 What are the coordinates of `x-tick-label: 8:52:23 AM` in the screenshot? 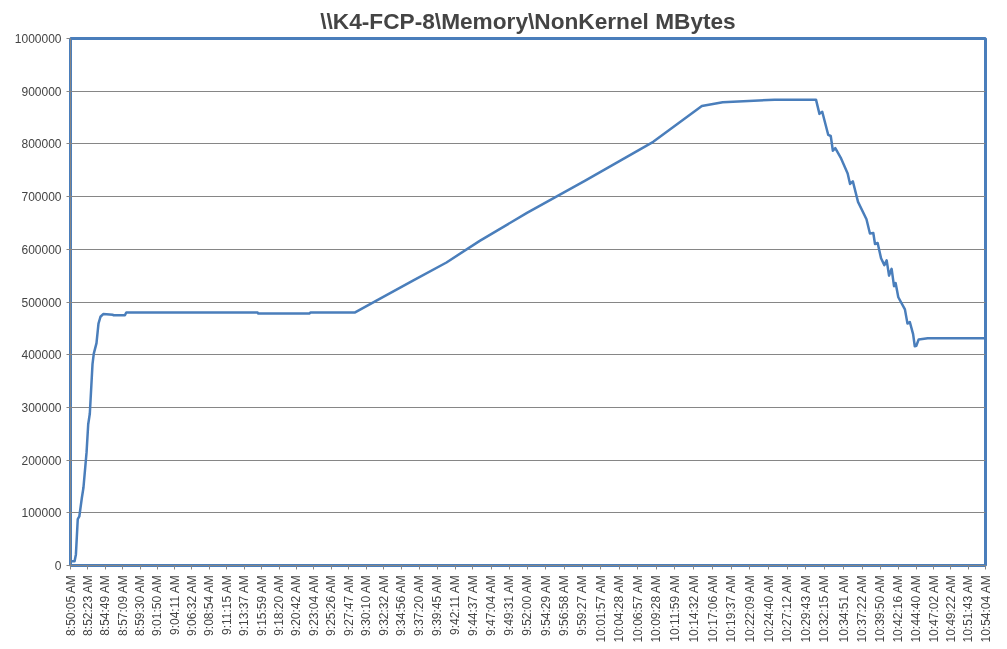 It's located at (87, 605).